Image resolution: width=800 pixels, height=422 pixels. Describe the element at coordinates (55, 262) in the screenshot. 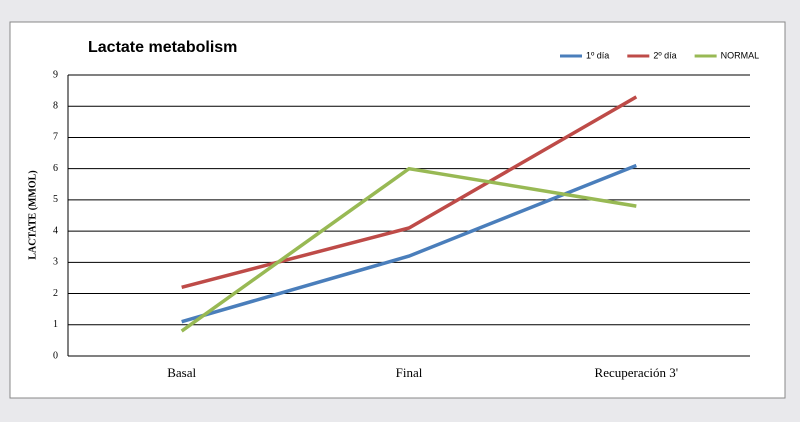

I see `y-tick-label: 3` at that location.